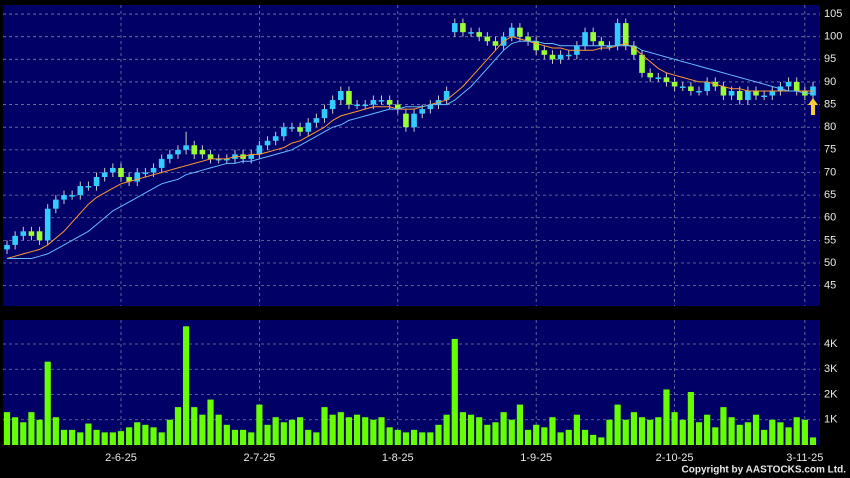 The image size is (850, 478). What do you see at coordinates (830, 218) in the screenshot?
I see `y-tick-label: 60` at bounding box center [830, 218].